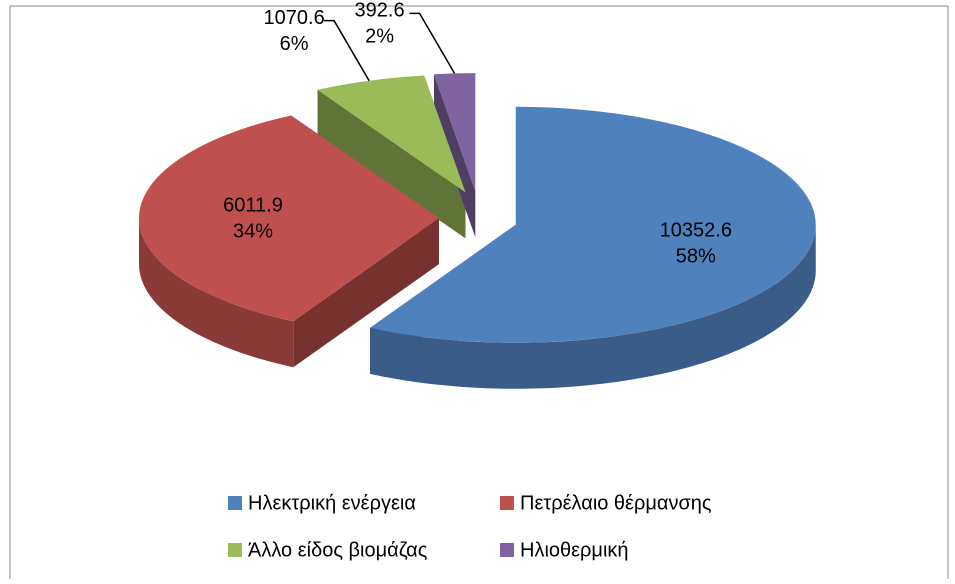  Describe the element at coordinates (338, 550) in the screenshot. I see `legend-label: Άλλο είδος βιομάζας` at that location.